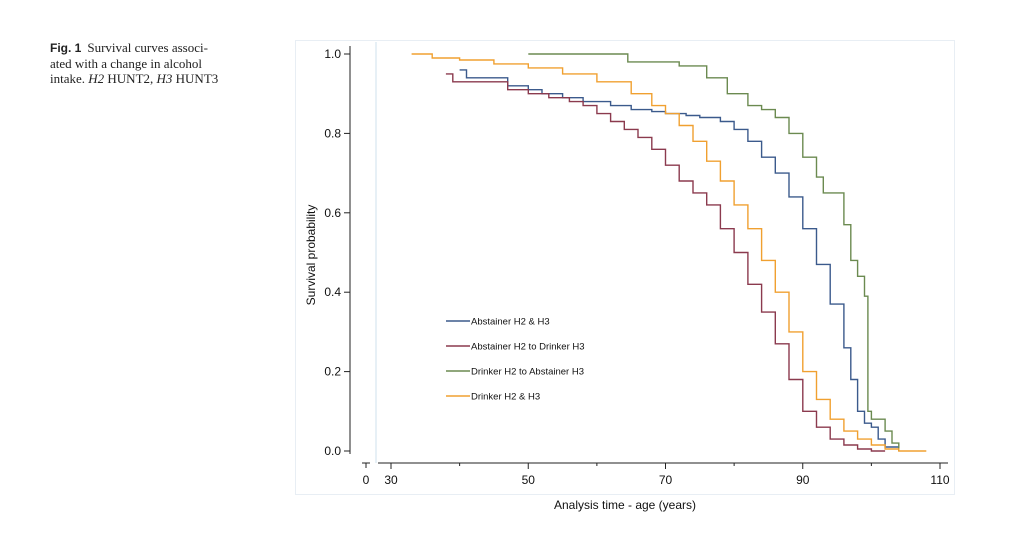 This screenshot has height=545, width=1024. I want to click on y-tick-label: 0.4, so click(332, 292).